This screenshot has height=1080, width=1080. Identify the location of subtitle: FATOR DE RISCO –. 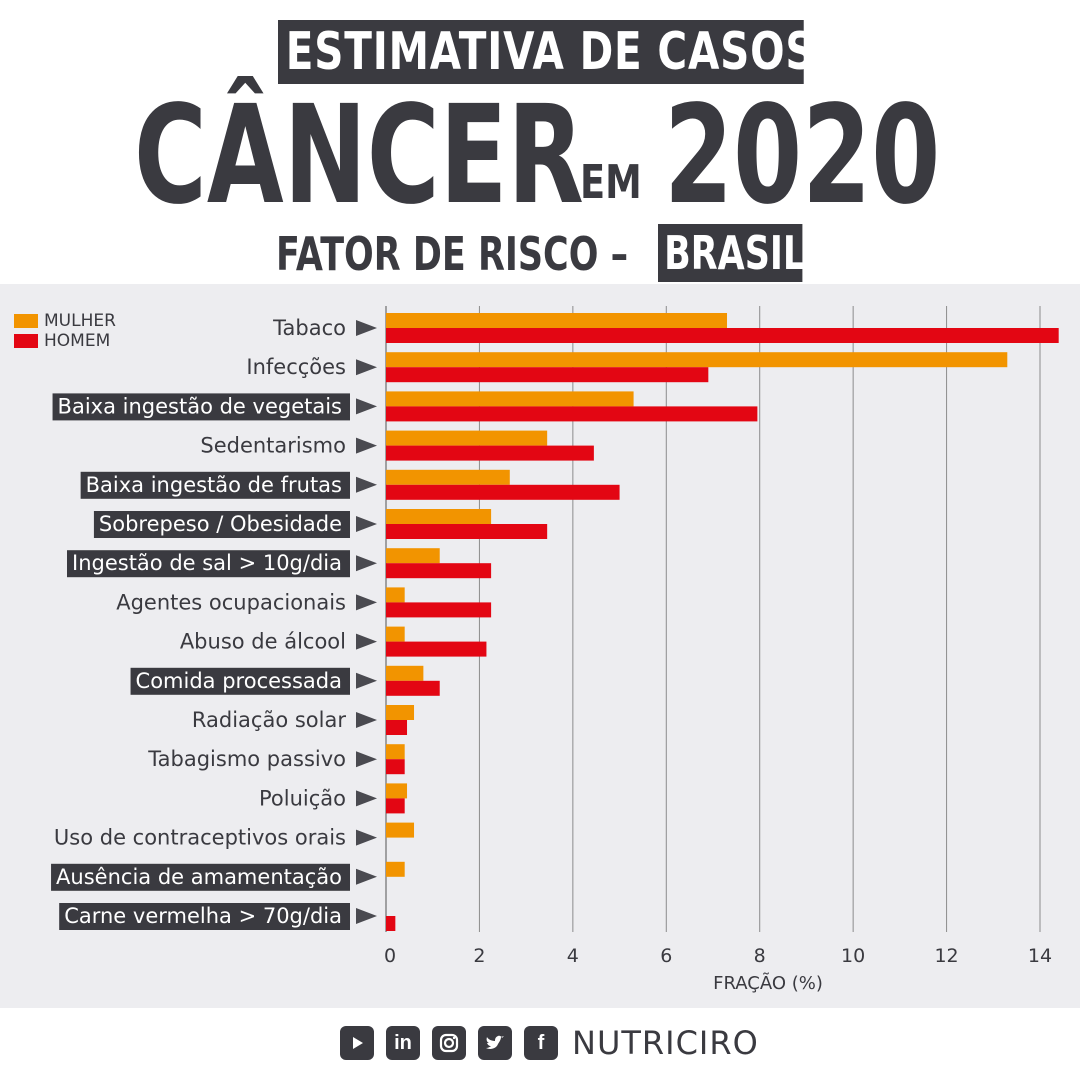
(452, 254).